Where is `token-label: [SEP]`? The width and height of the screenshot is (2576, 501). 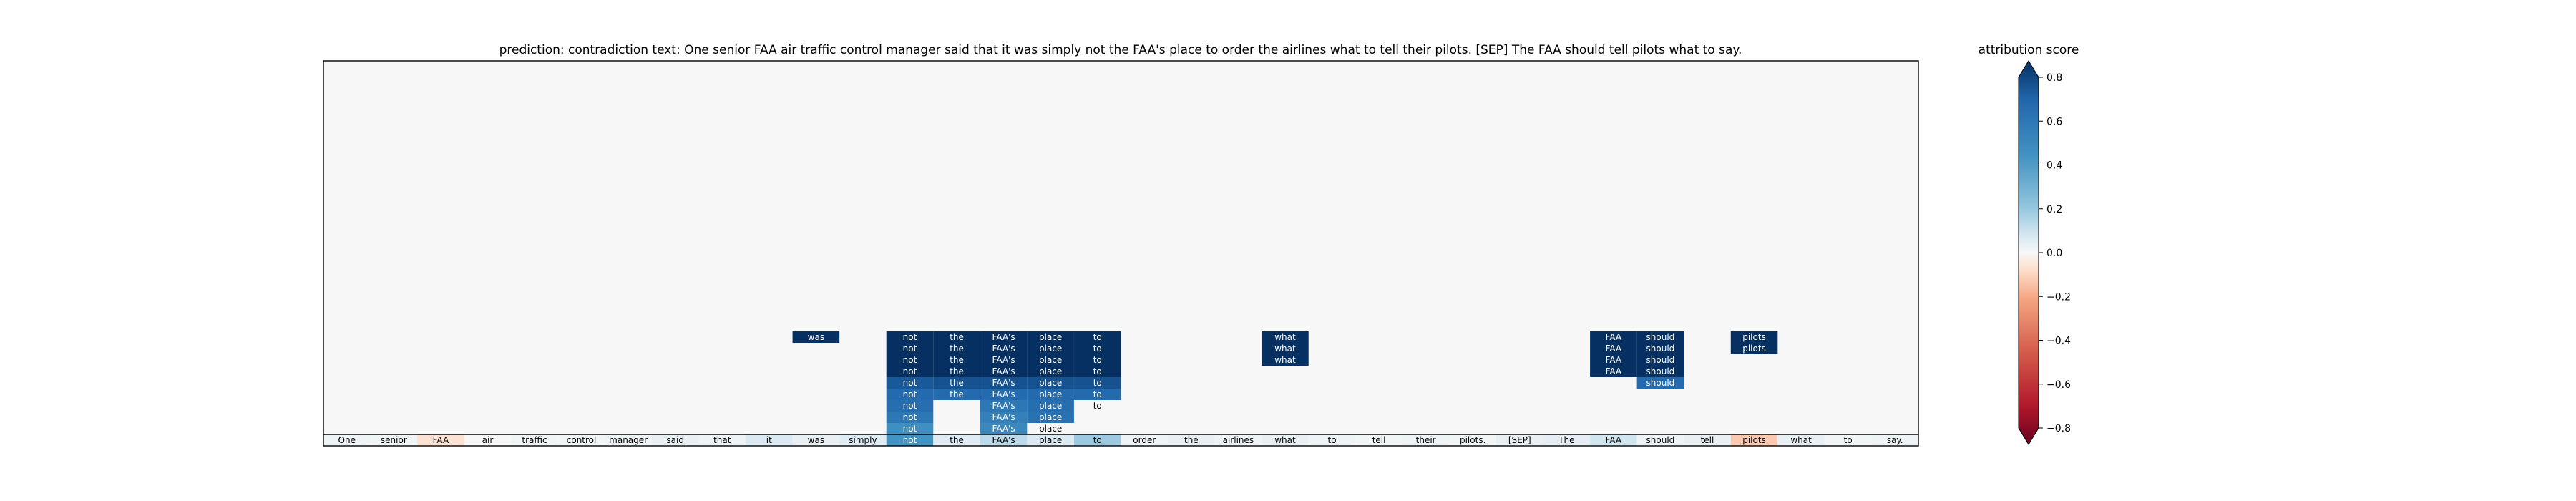
token-label: [SEP] is located at coordinates (1519, 440).